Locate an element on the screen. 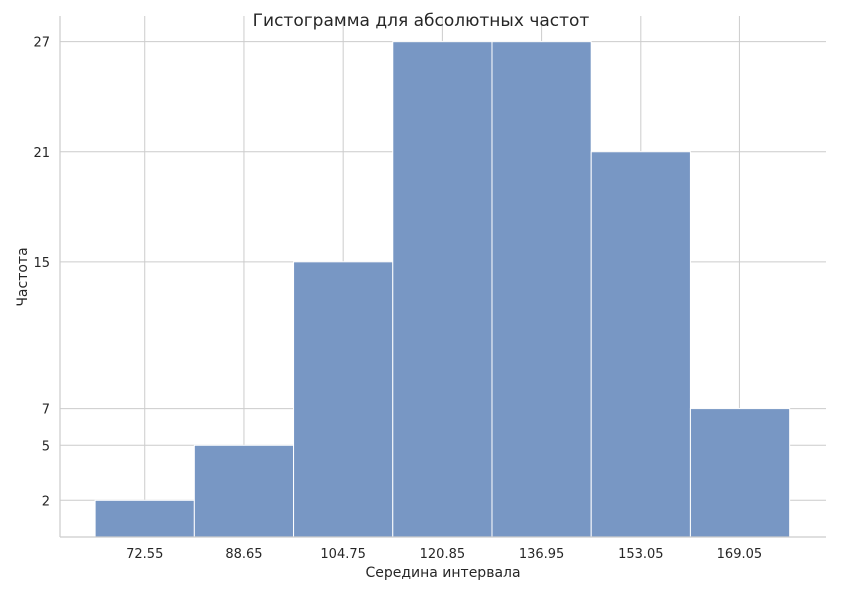  y-tick-label: 15 is located at coordinates (41, 263).